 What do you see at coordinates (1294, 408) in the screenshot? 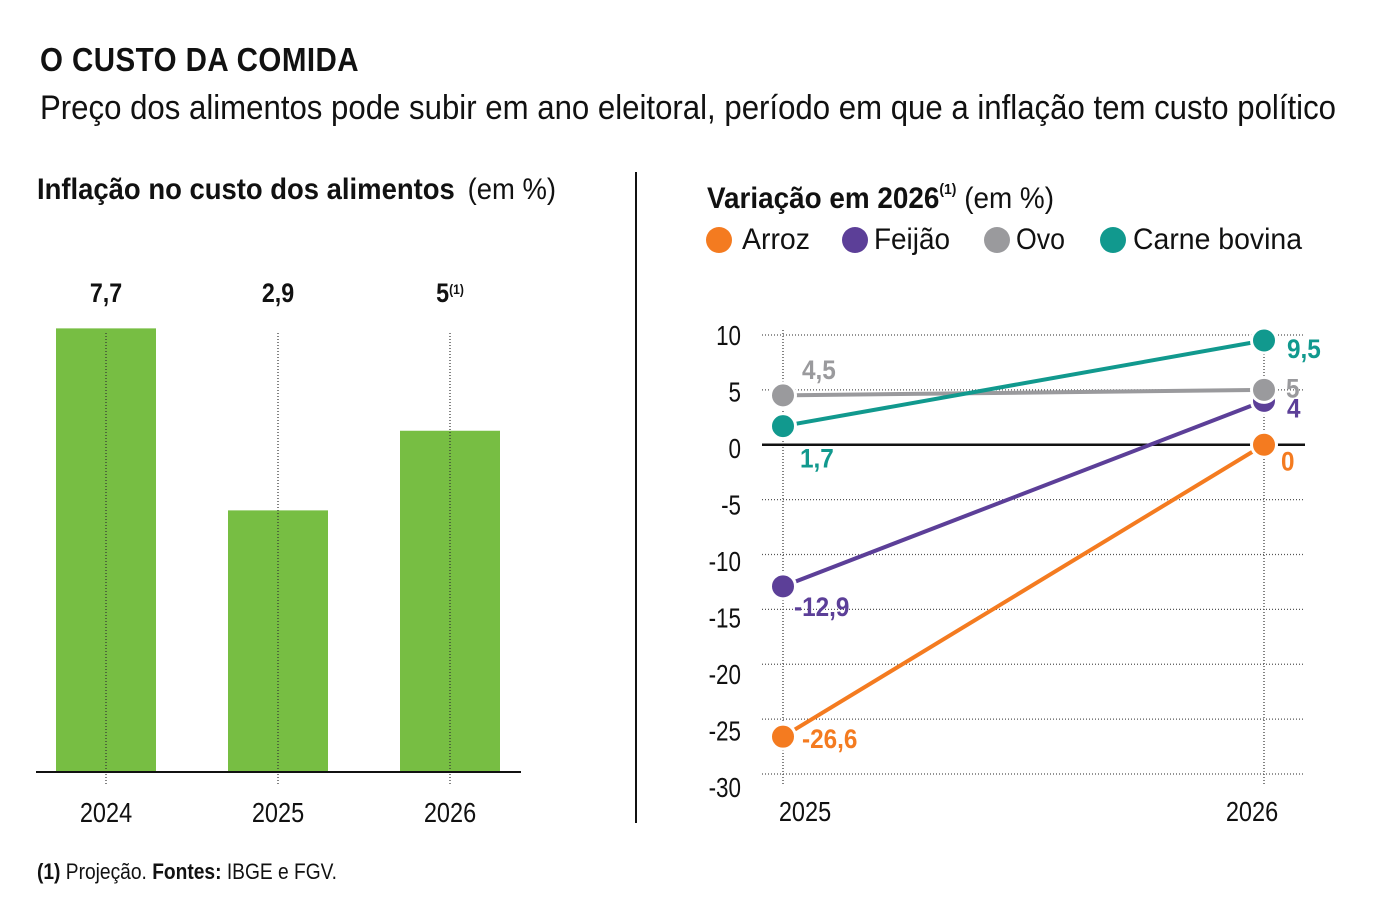
I see `data-point-label: 4` at bounding box center [1294, 408].